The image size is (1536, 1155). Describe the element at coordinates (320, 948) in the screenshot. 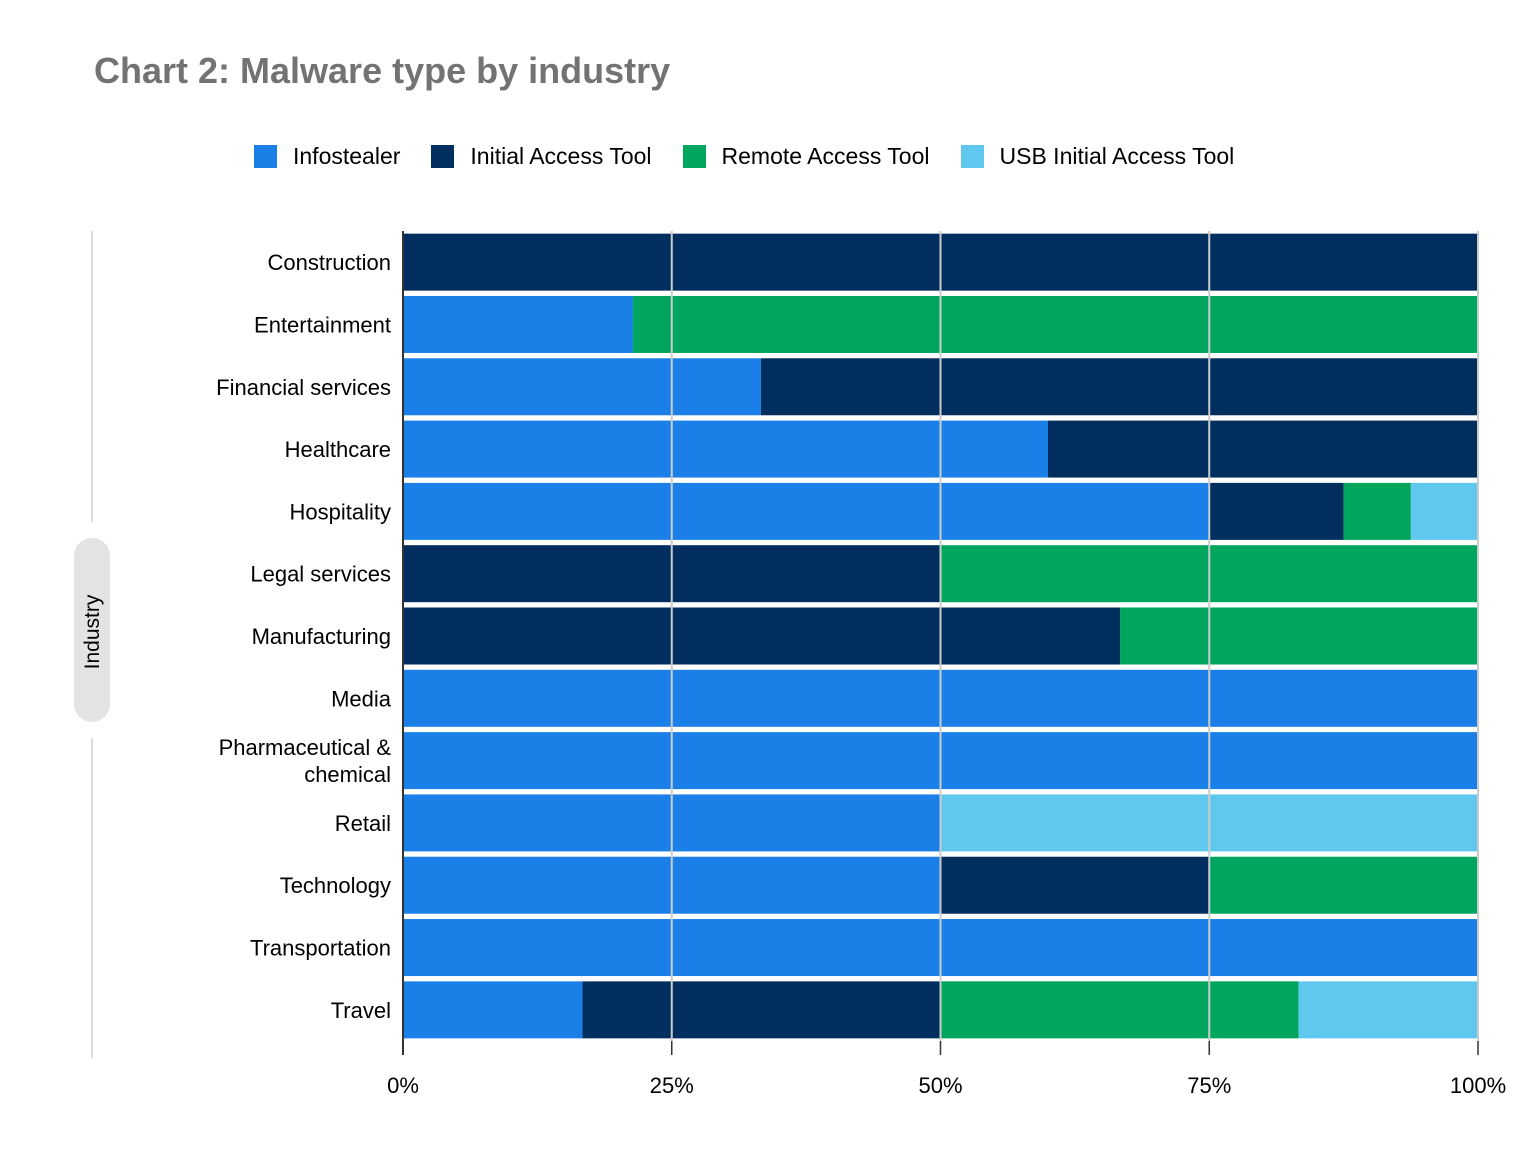

I see `y-tick-label: Transportation` at that location.